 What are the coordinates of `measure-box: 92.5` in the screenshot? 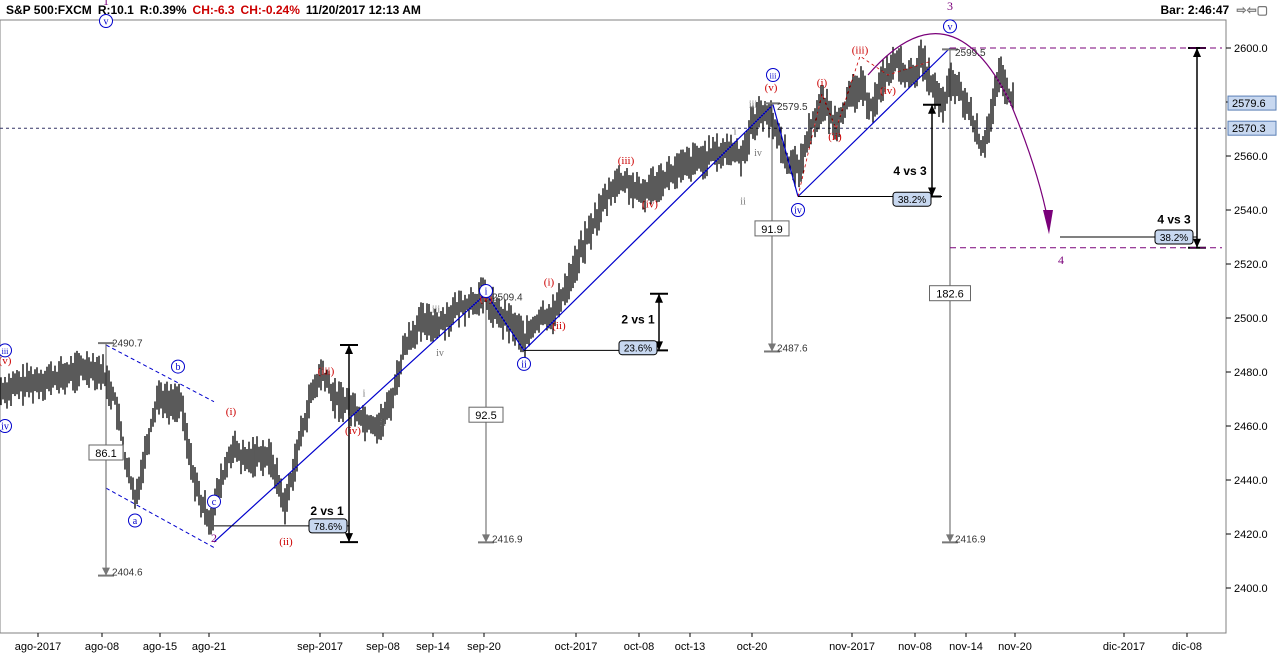 It's located at (486, 414).